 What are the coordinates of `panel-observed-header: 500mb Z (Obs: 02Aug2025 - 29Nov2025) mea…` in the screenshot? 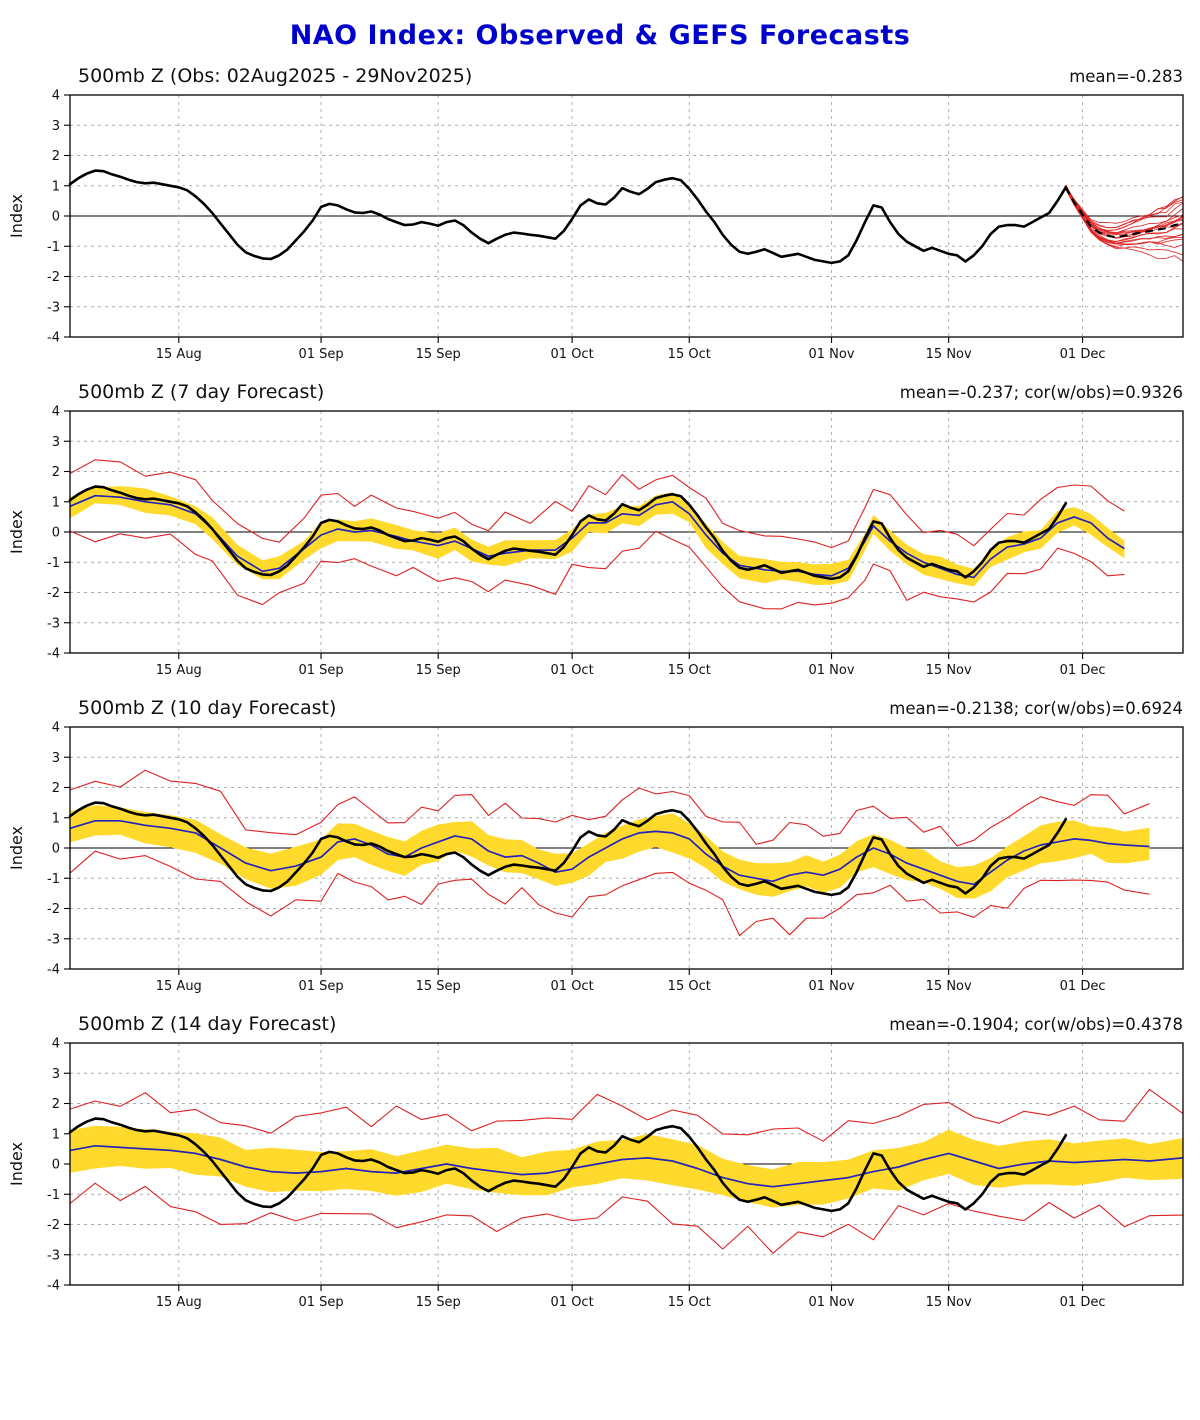 It's located at (600, 77).